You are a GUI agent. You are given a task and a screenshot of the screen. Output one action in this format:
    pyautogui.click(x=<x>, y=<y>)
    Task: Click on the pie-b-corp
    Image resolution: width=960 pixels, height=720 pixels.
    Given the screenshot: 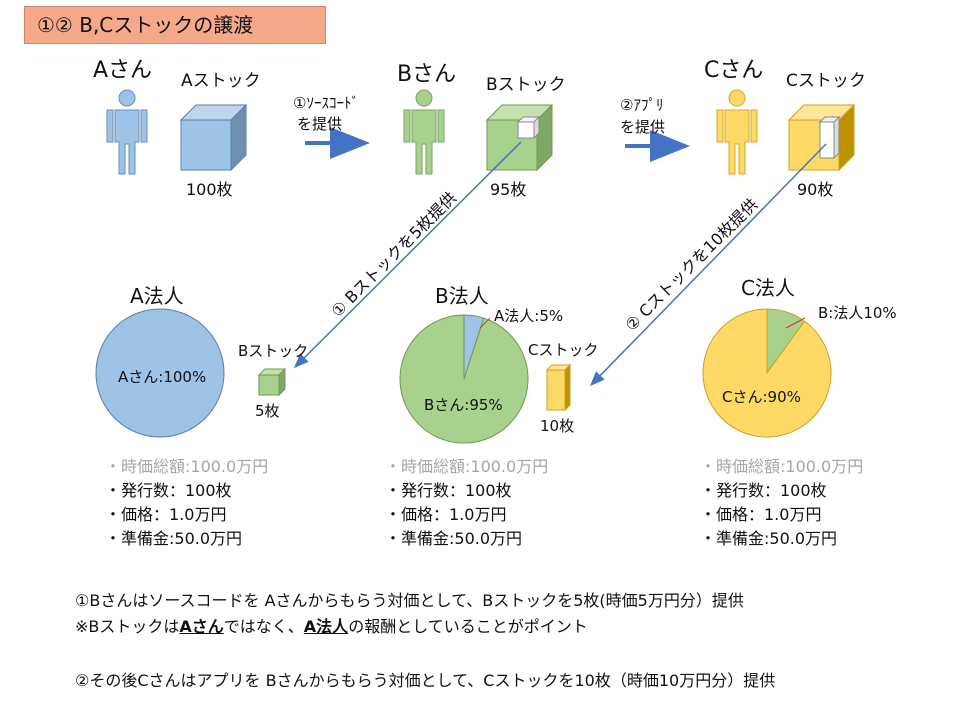 What is the action you would take?
    pyautogui.click(x=464, y=379)
    